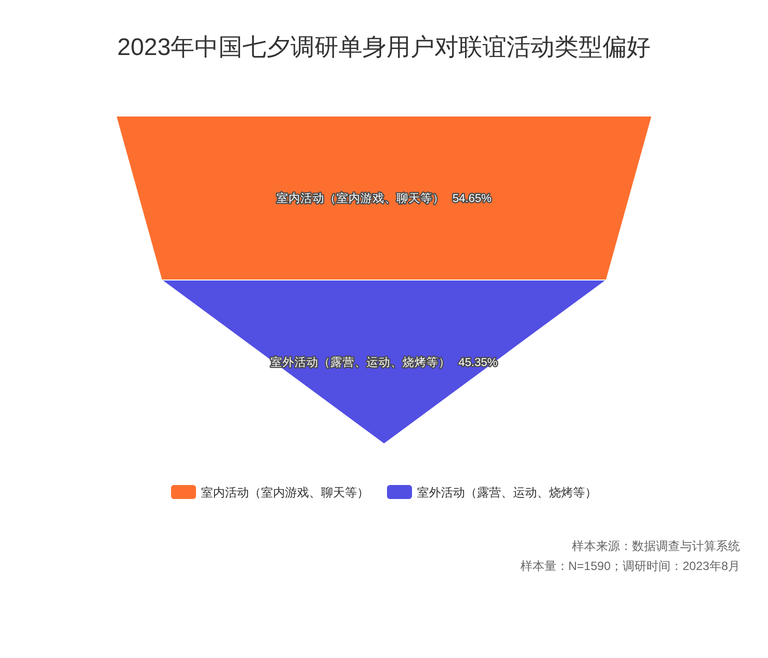  What do you see at coordinates (360, 199) in the screenshot?
I see `text: 室内活动（室内游戏、聊天等）` at bounding box center [360, 199].